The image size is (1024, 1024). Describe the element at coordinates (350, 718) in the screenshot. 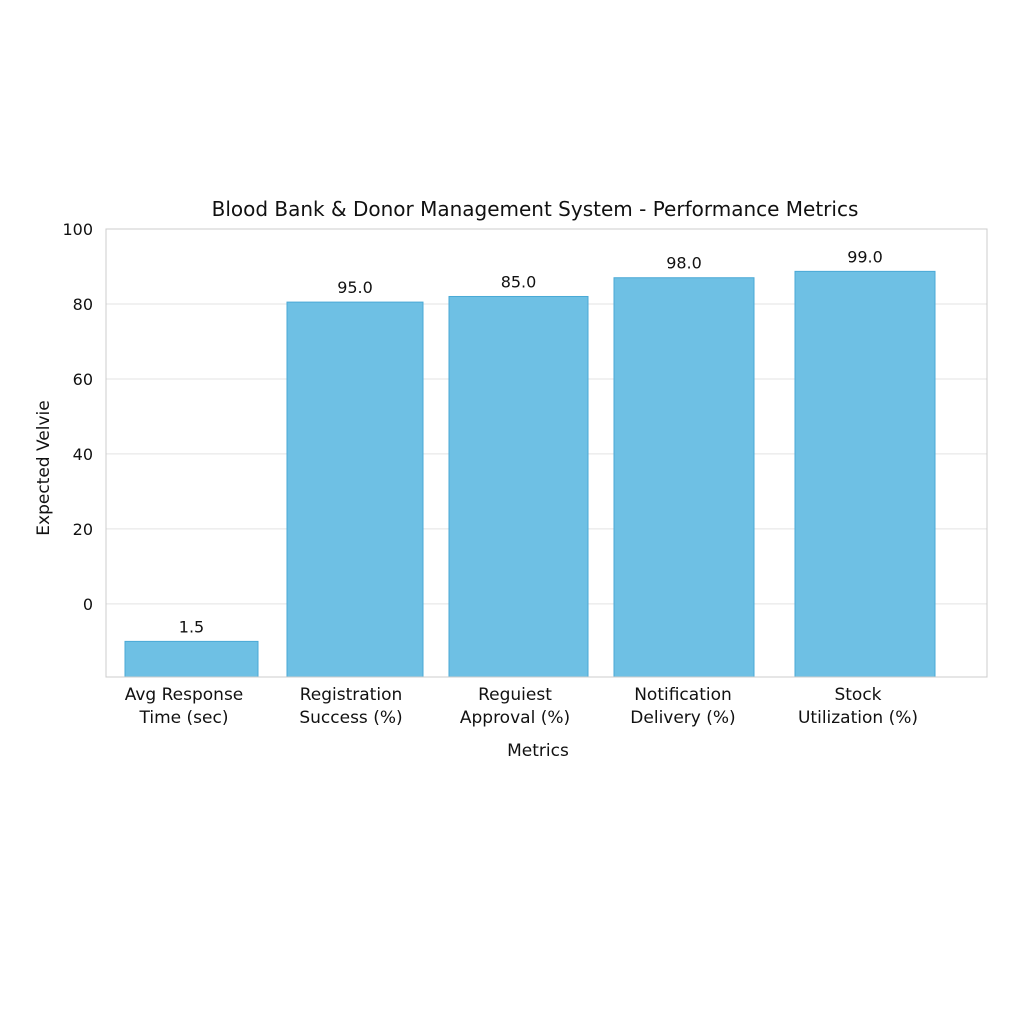

I see `x-category-label: Success (%)` at that location.